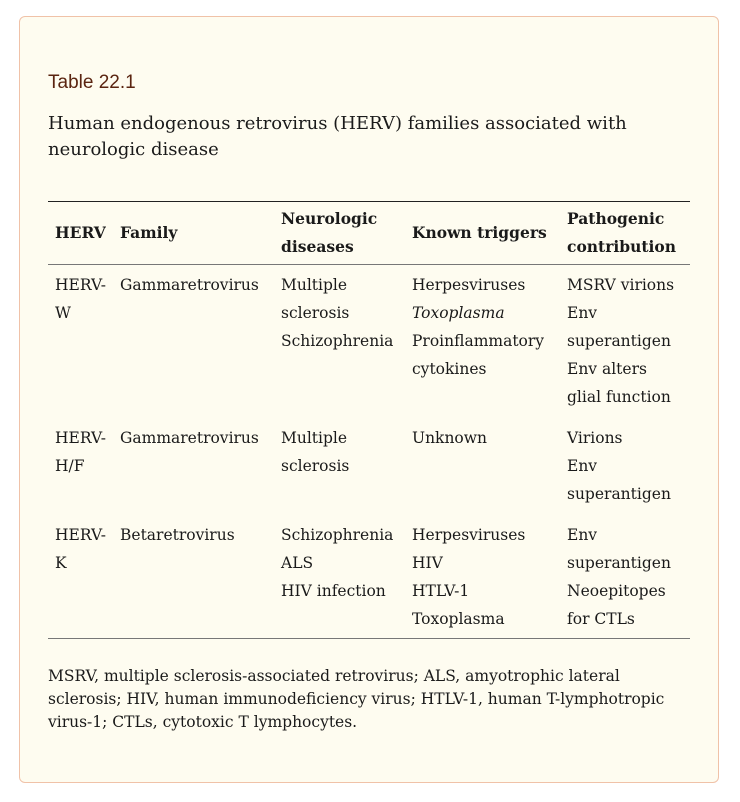 The image size is (740, 802). What do you see at coordinates (482, 577) in the screenshot?
I see `cell-triggers: Herpesviruses HIV HTLV-1 Toxoplasma` at bounding box center [482, 577].